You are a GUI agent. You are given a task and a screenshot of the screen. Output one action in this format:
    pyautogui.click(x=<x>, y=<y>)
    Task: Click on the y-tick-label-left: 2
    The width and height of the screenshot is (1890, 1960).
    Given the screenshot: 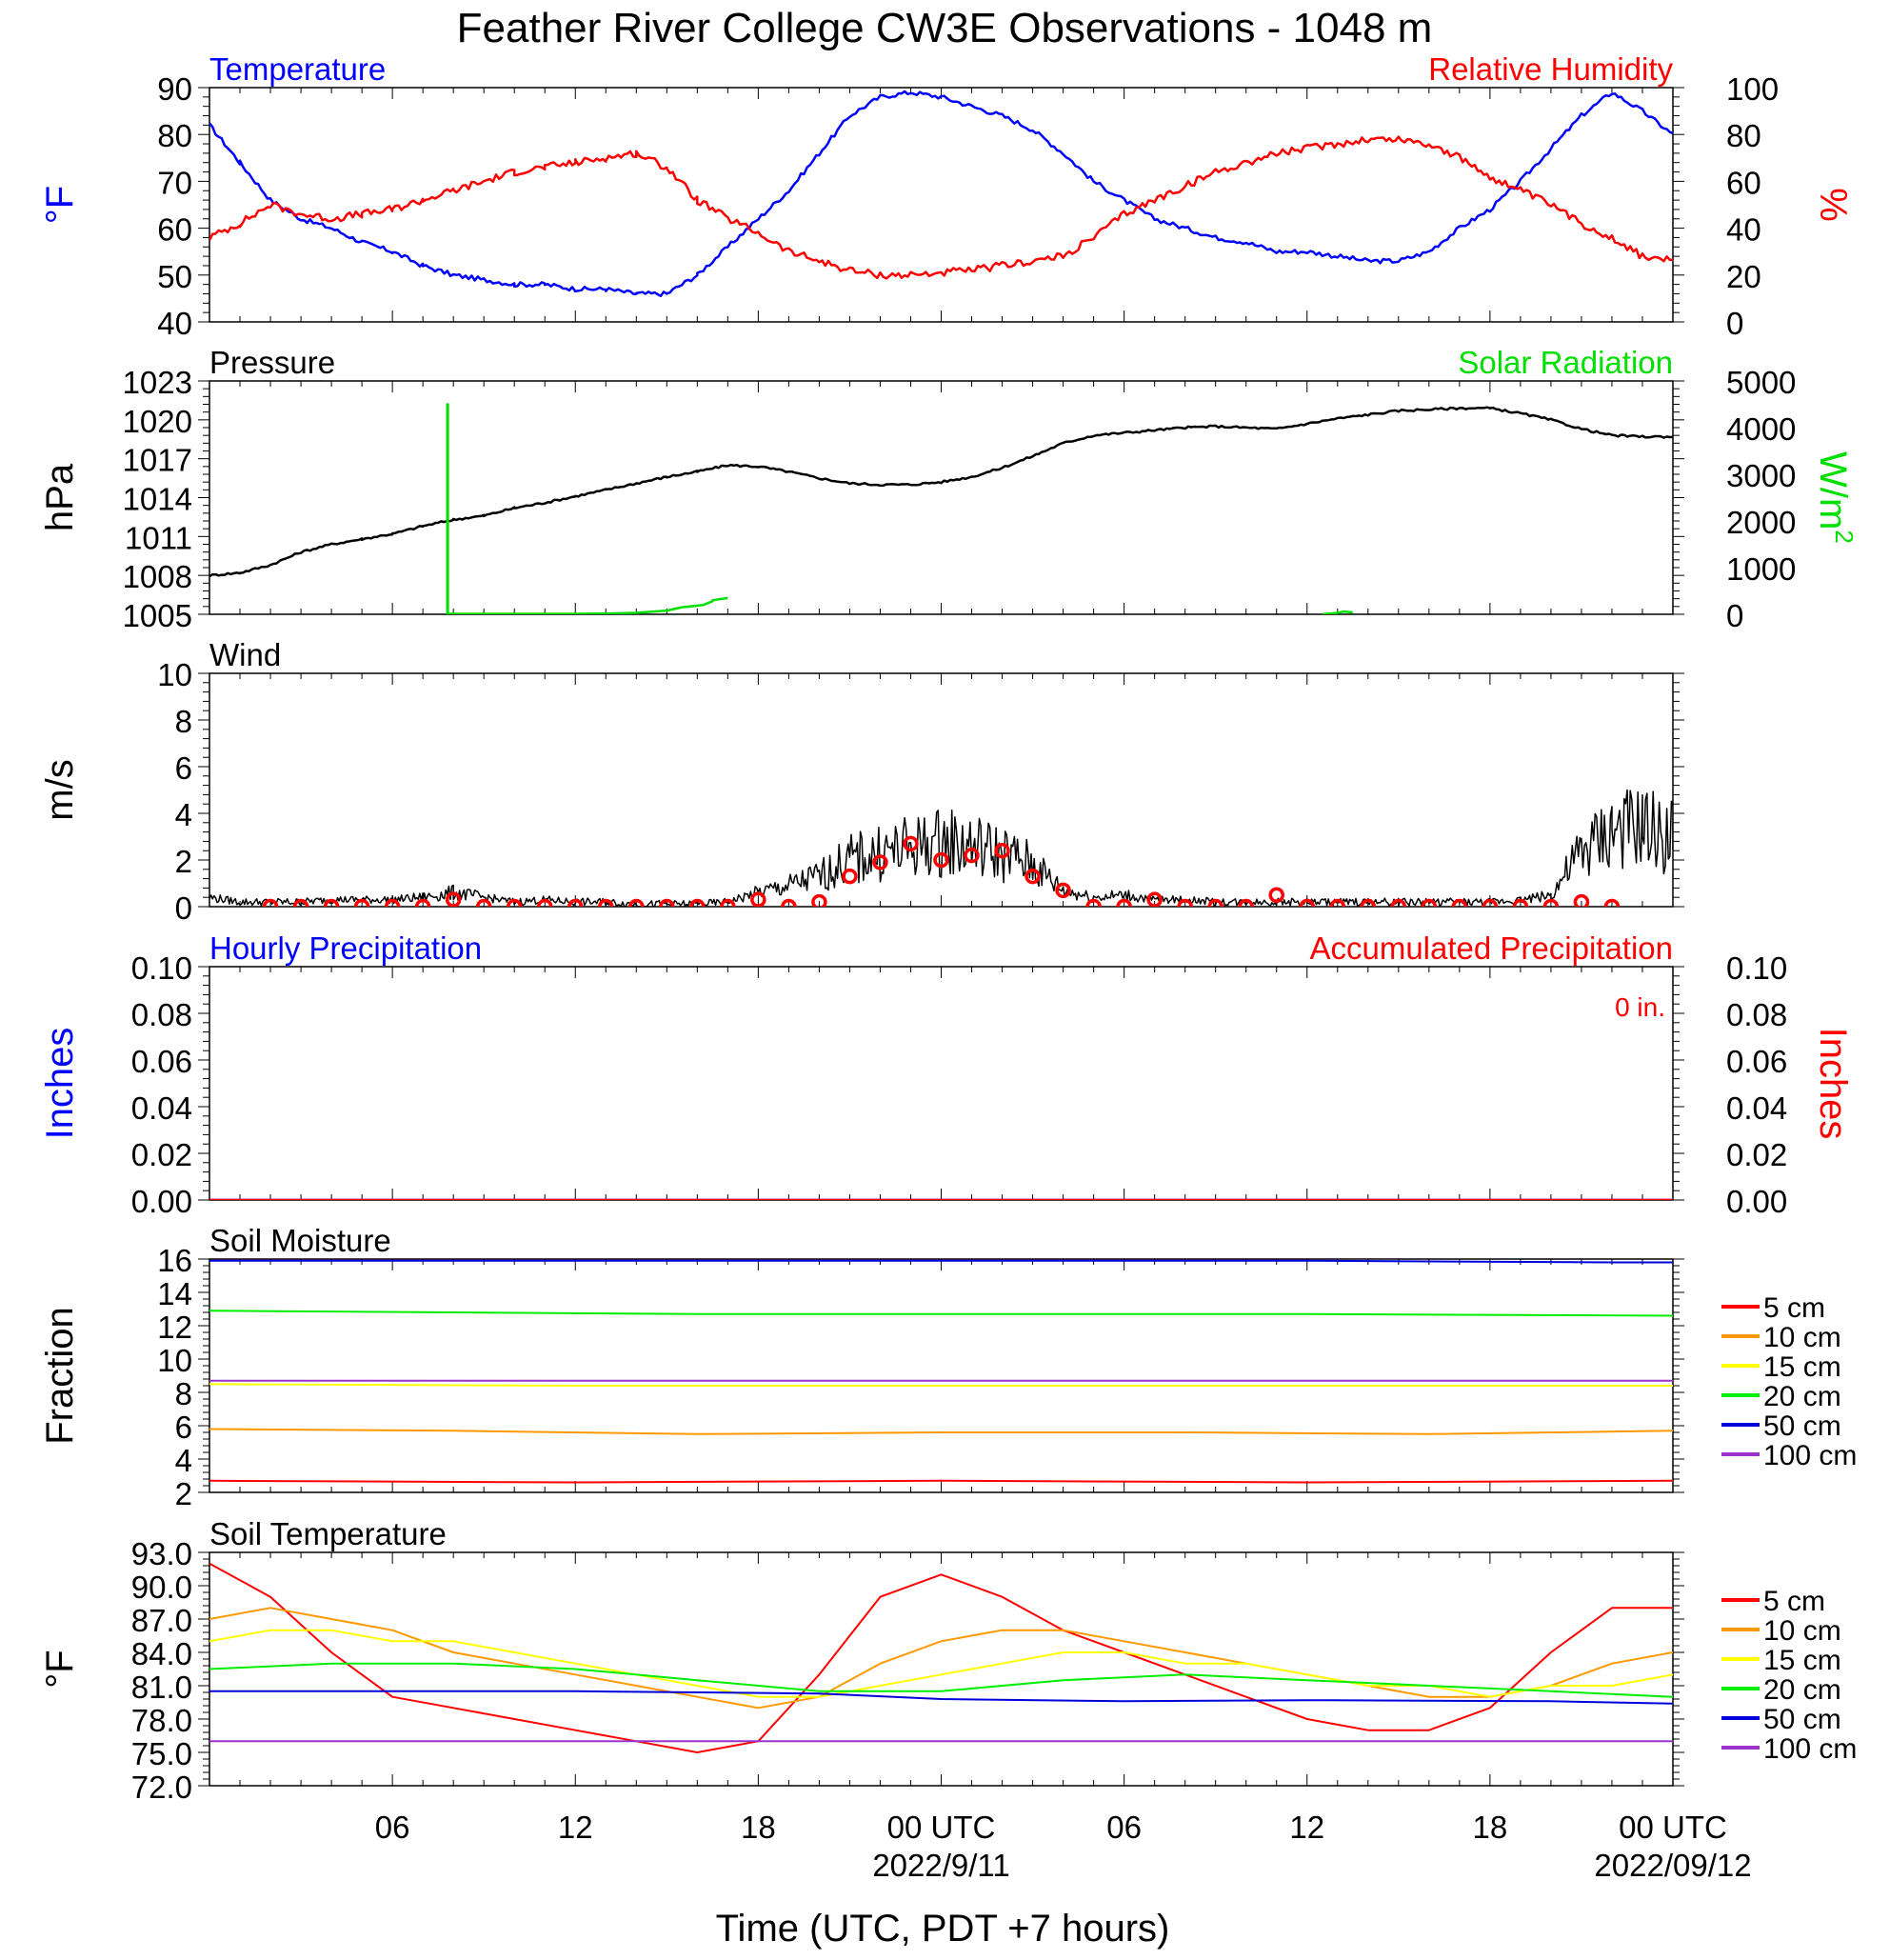 What is the action you would take?
    pyautogui.click(x=183, y=861)
    